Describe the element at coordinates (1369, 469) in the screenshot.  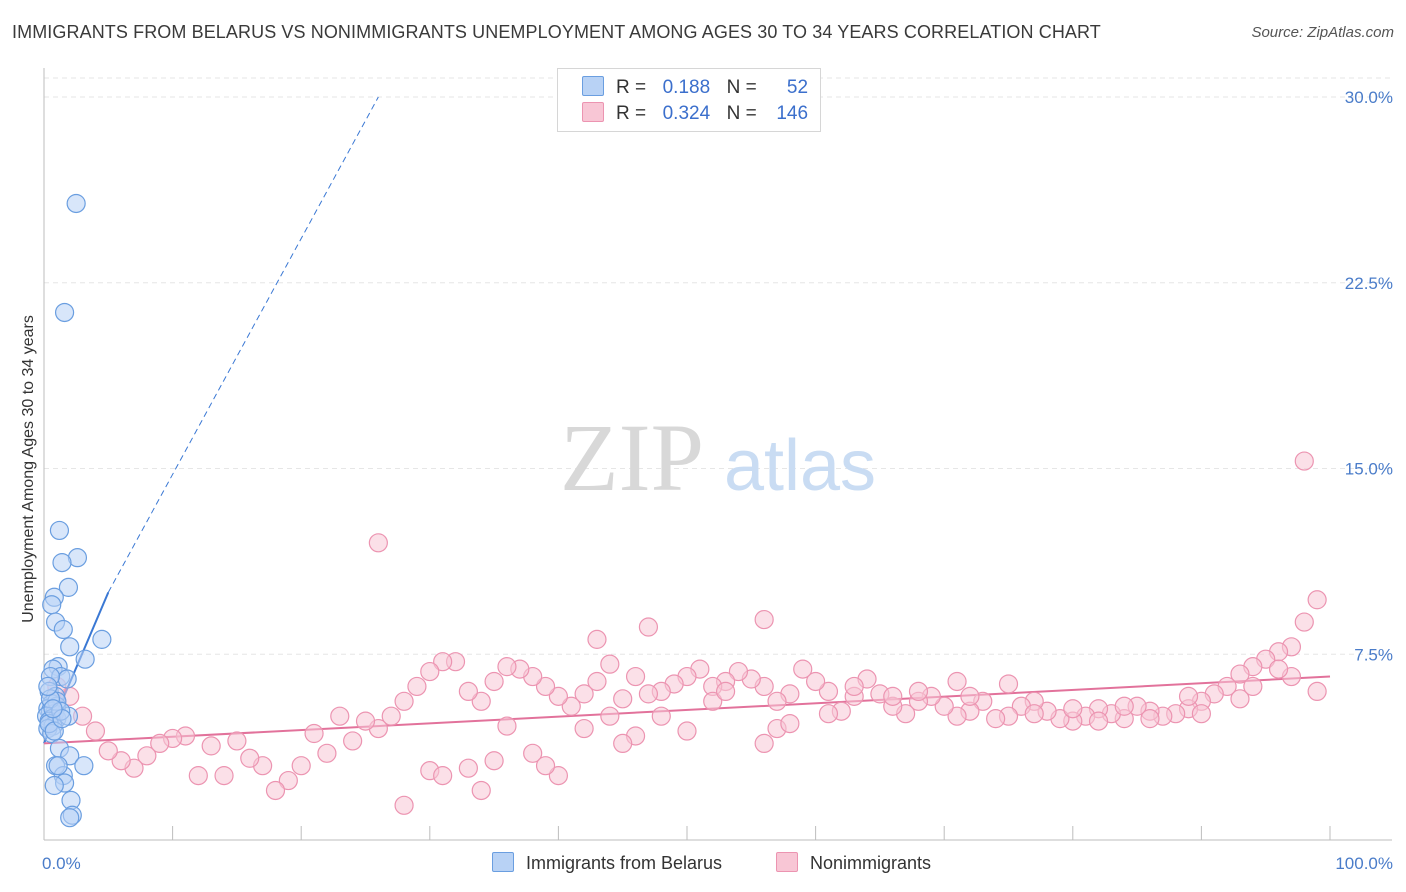
I see `y-tick-label: 15.0%` at that location.